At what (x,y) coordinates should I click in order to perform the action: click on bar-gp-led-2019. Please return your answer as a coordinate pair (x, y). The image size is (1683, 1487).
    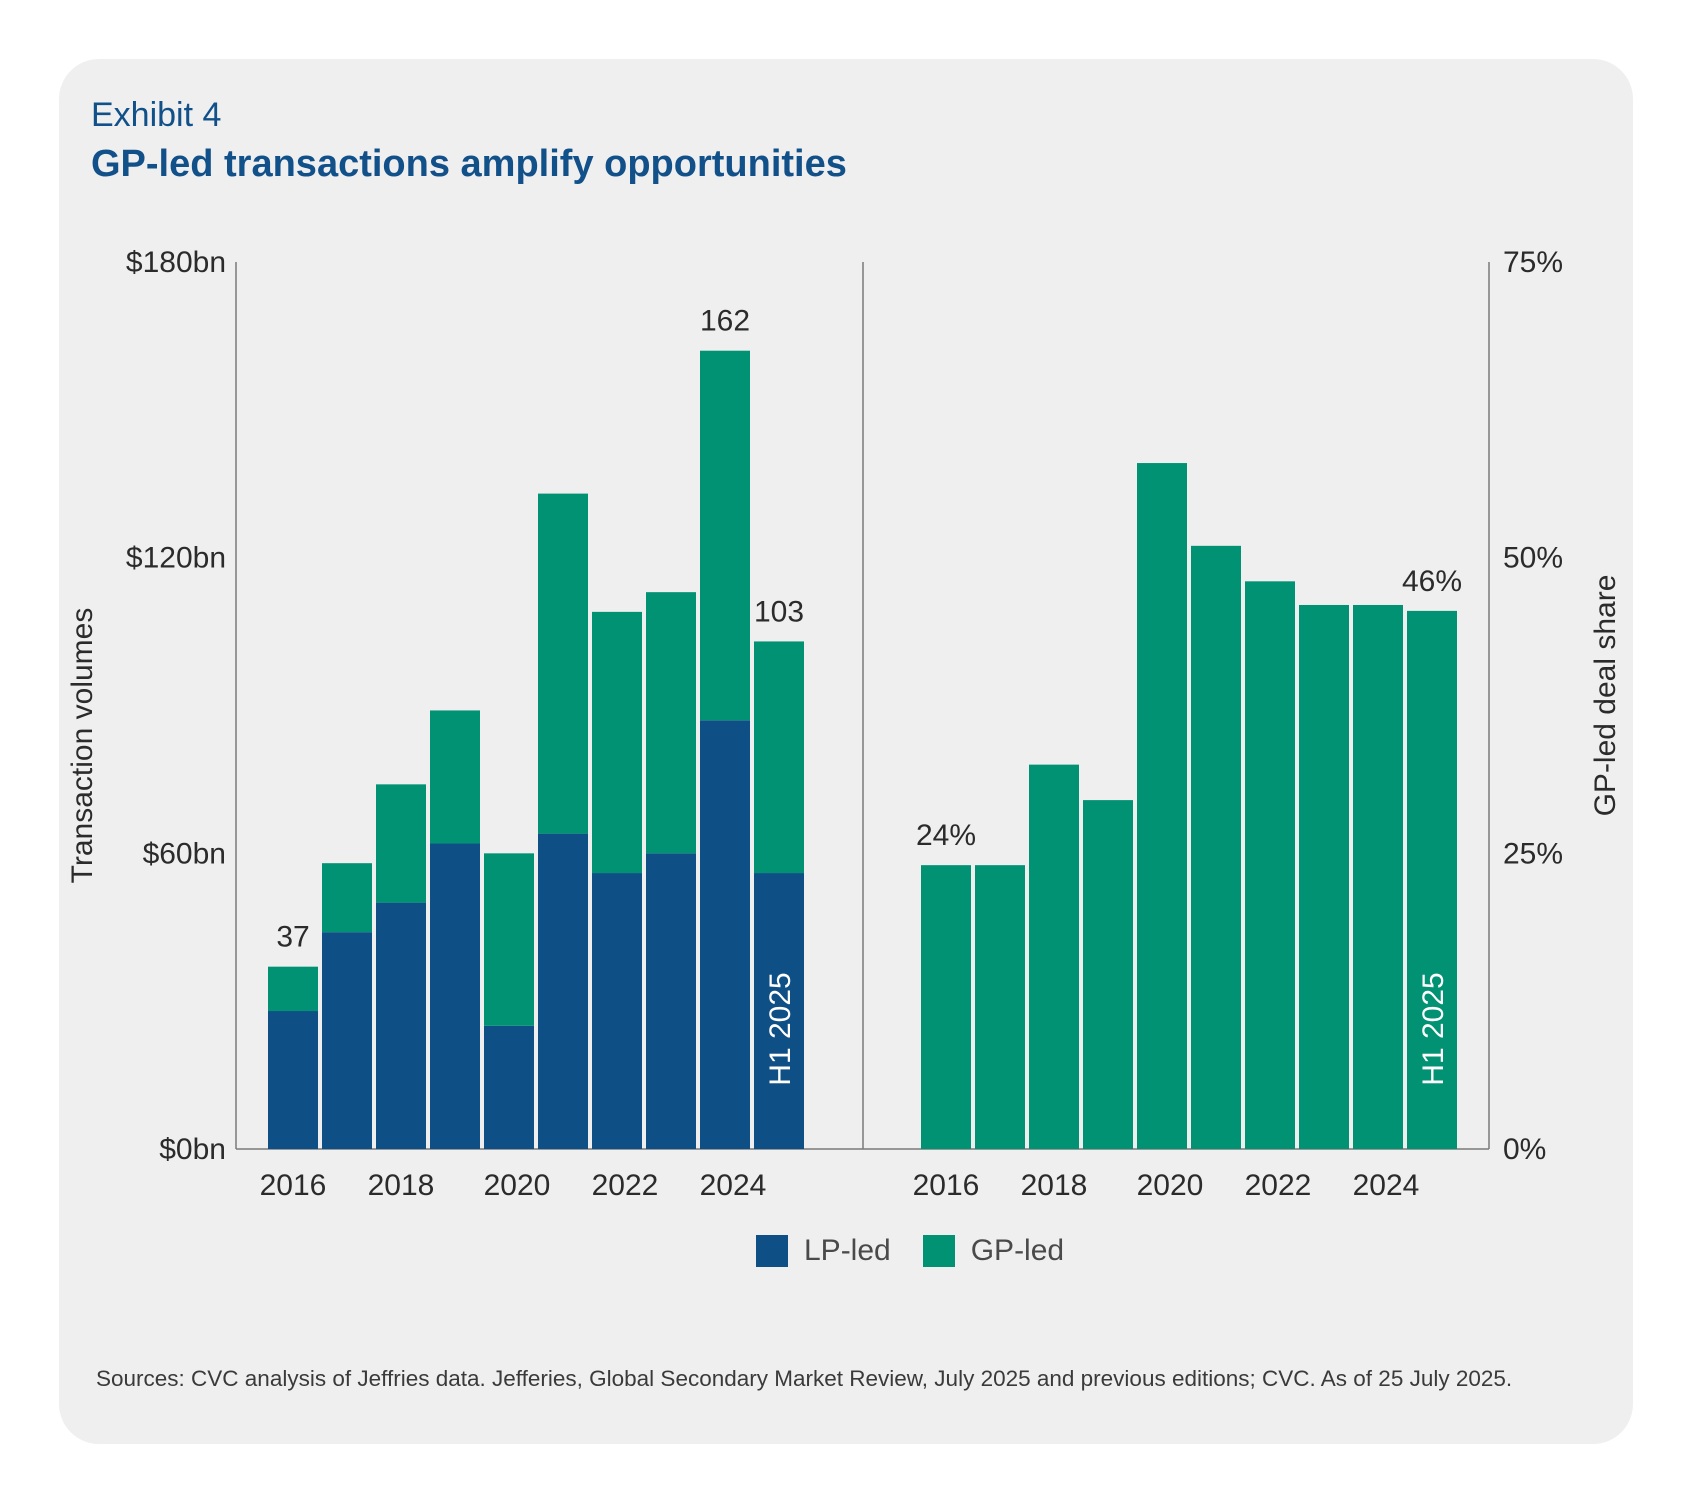
    Looking at the image, I should click on (455, 777).